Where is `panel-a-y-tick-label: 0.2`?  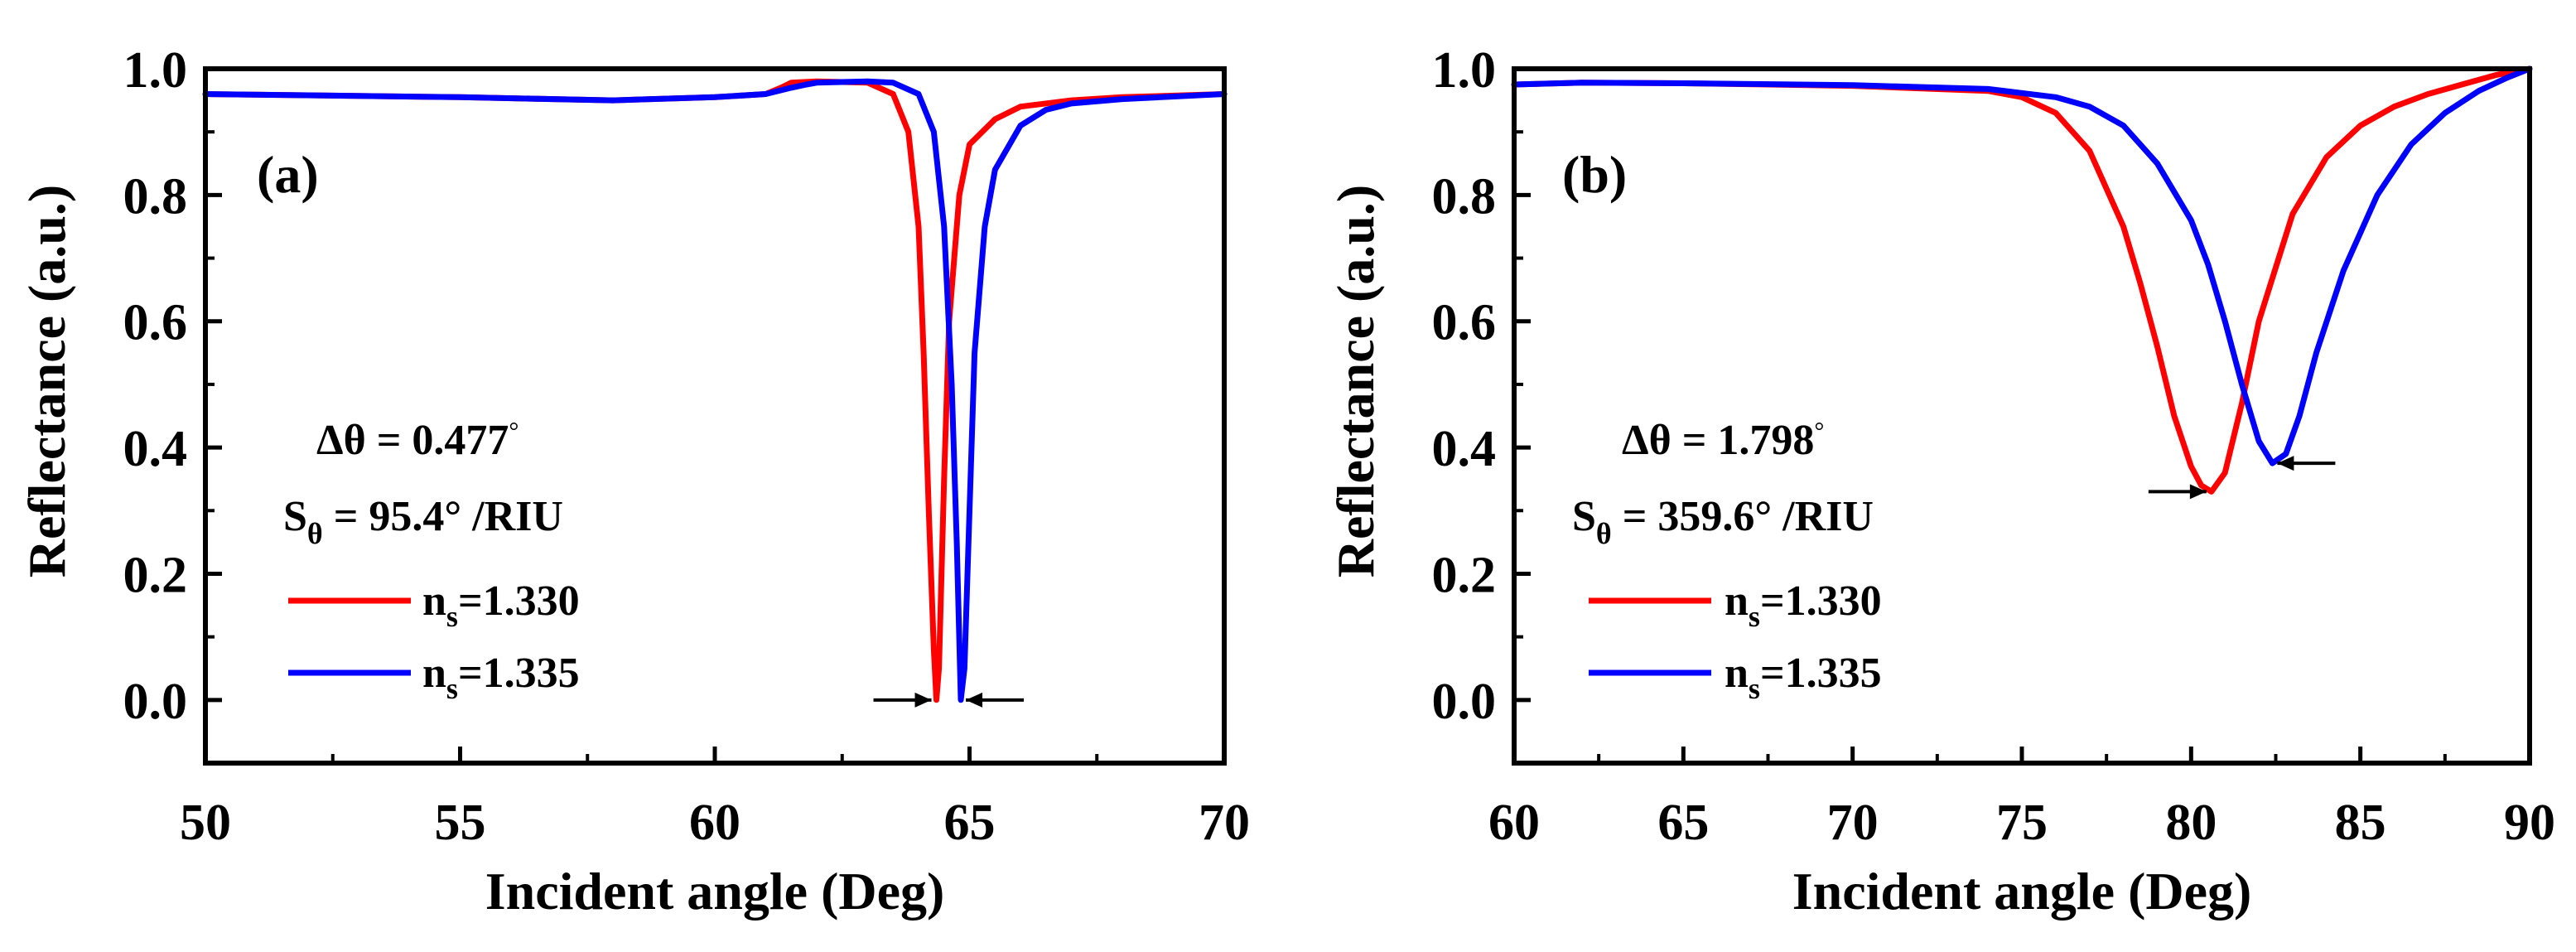
panel-a-y-tick-label: 0.2 is located at coordinates (155, 575).